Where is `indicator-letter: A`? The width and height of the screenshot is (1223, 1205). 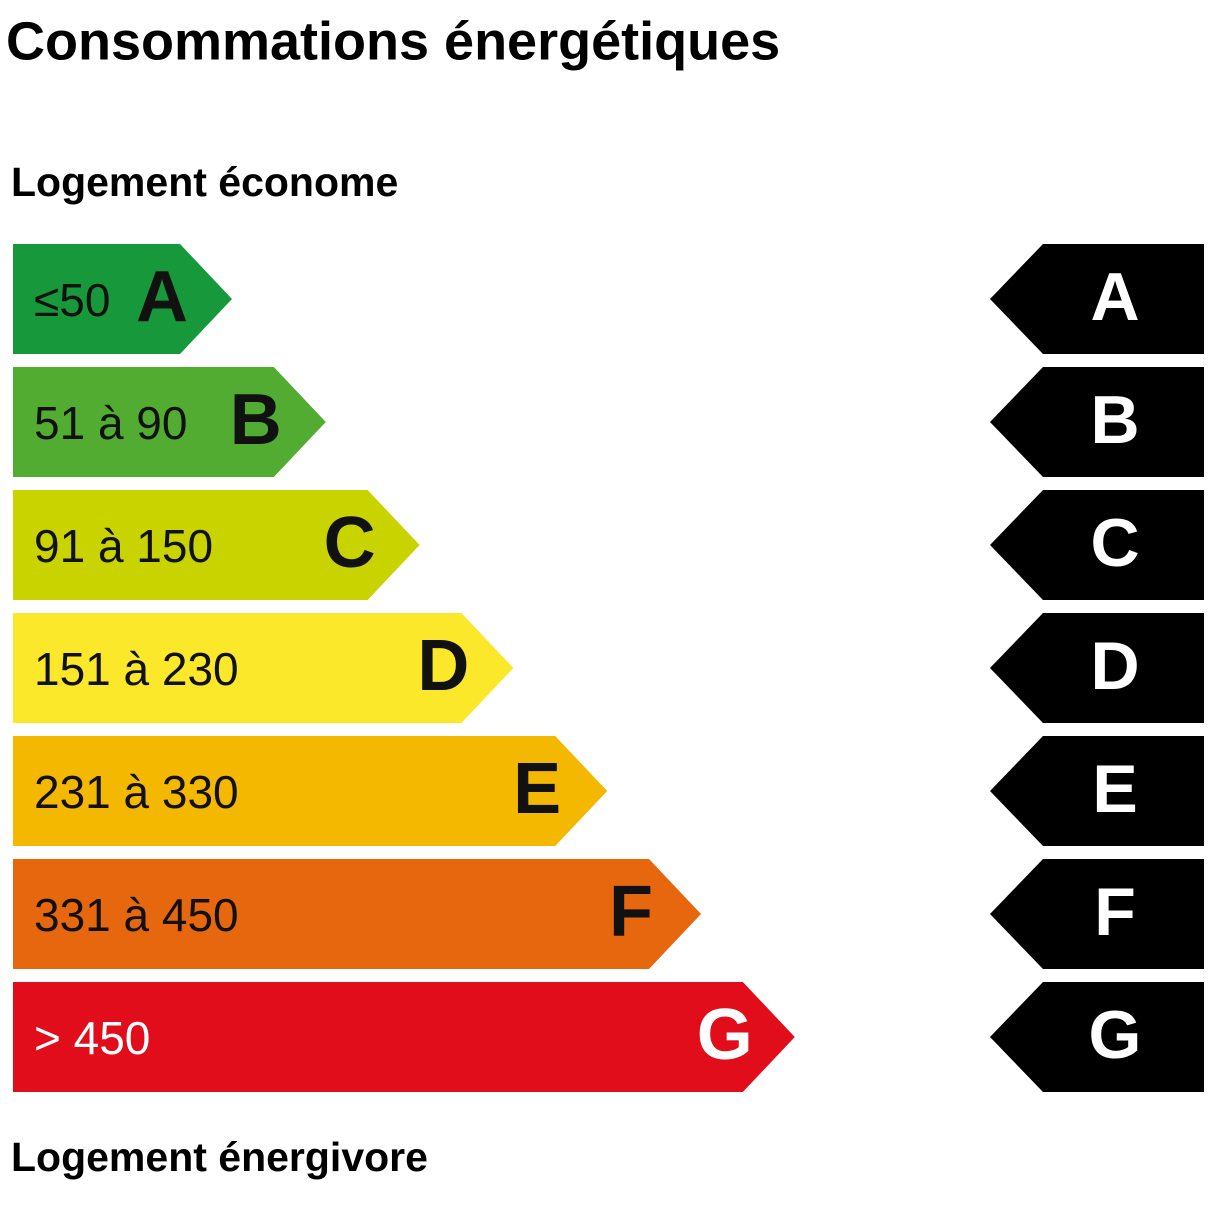 indicator-letter: A is located at coordinates (1114, 297).